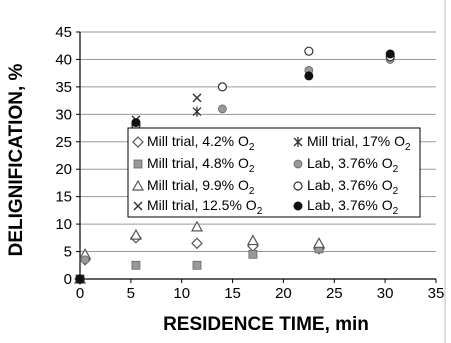  Describe the element at coordinates (198, 163) in the screenshot. I see `legend-label-text: Mill trial, 4.8% O` at that location.